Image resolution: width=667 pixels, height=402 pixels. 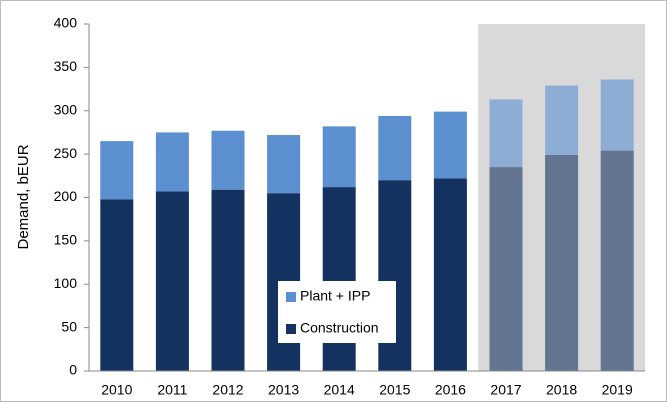 I want to click on y-tick-label: 0, so click(x=73, y=370).